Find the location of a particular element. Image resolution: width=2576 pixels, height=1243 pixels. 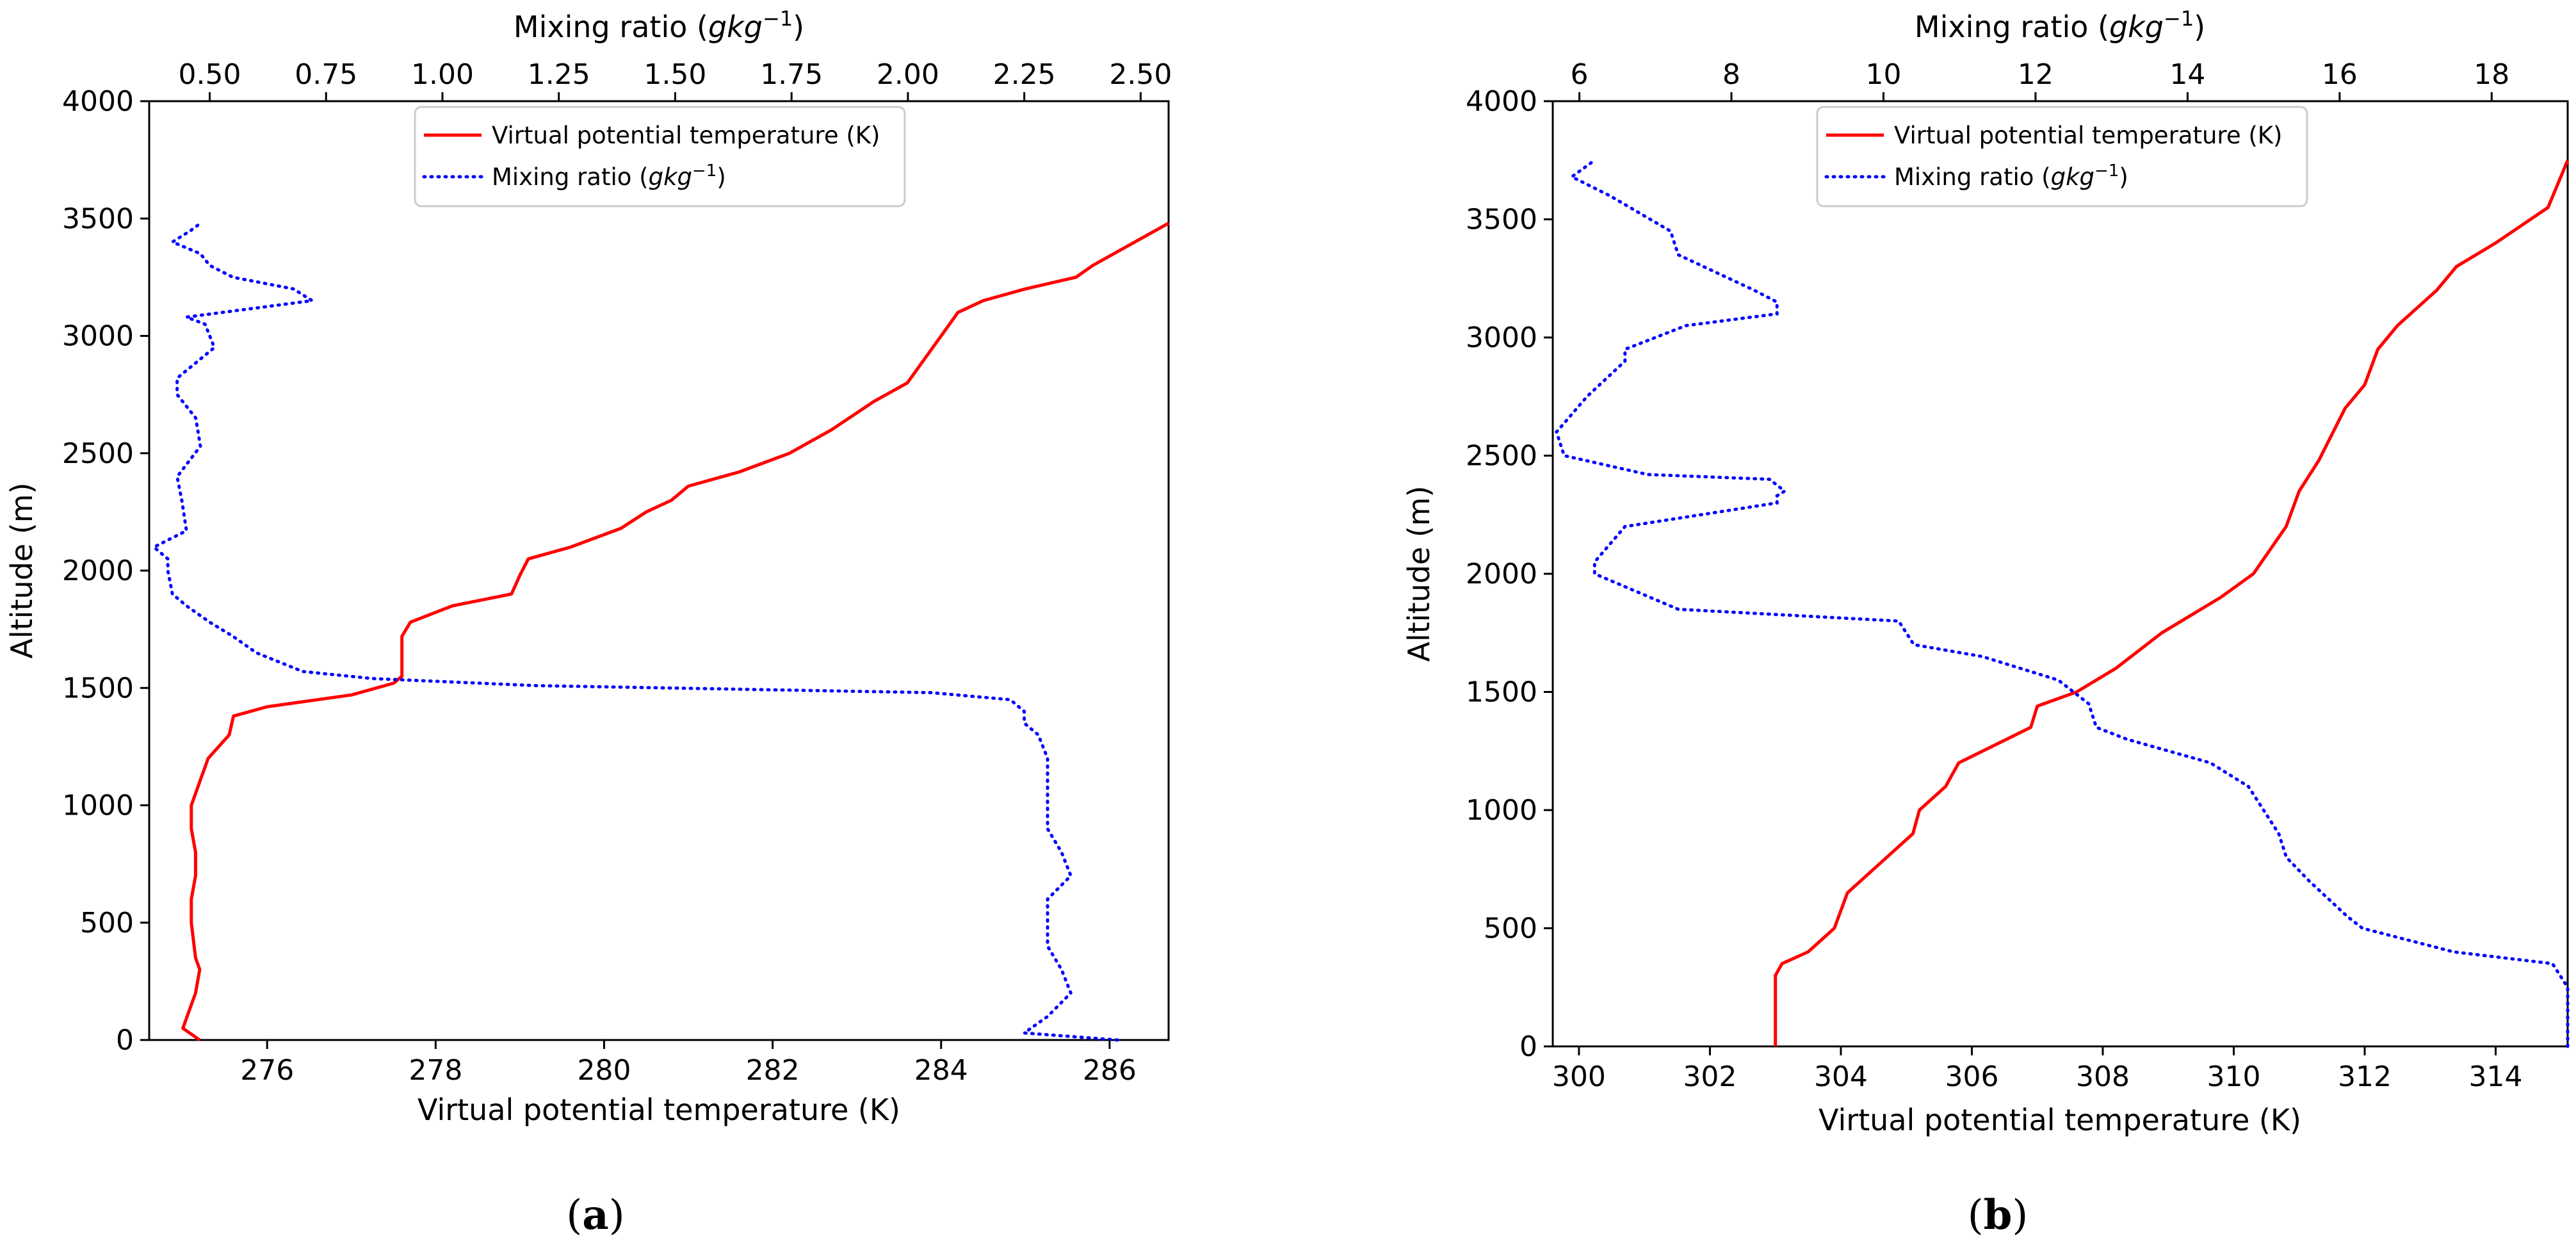

panel-a-legend-box is located at coordinates (660, 156).